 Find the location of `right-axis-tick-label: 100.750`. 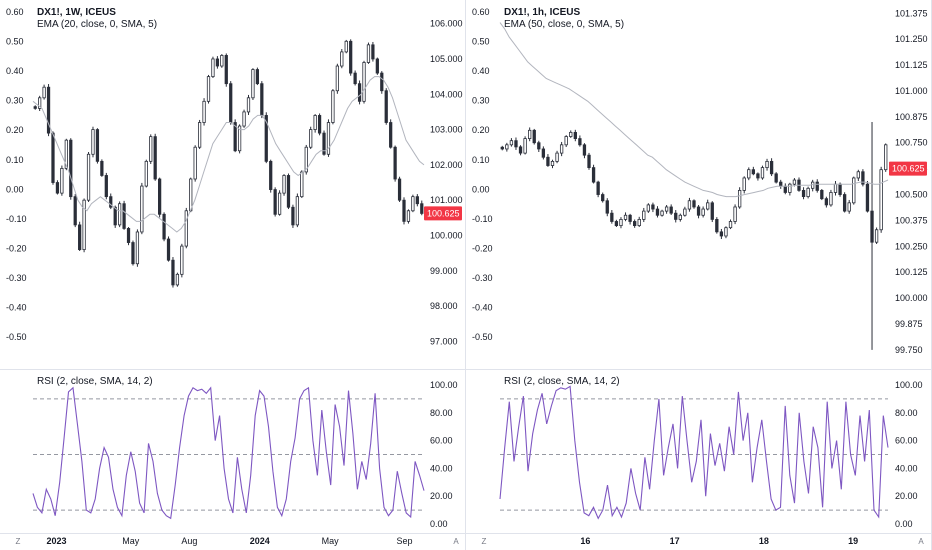

right-axis-tick-label: 100.750 is located at coordinates (911, 143).